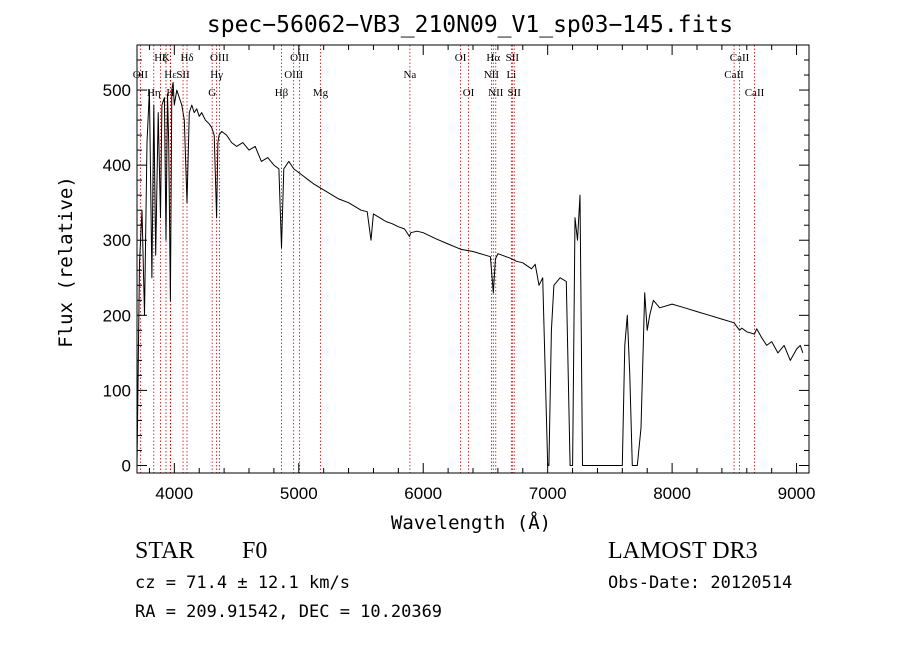 The image size is (900, 649). I want to click on line-label-6: Hδ, so click(186, 58).